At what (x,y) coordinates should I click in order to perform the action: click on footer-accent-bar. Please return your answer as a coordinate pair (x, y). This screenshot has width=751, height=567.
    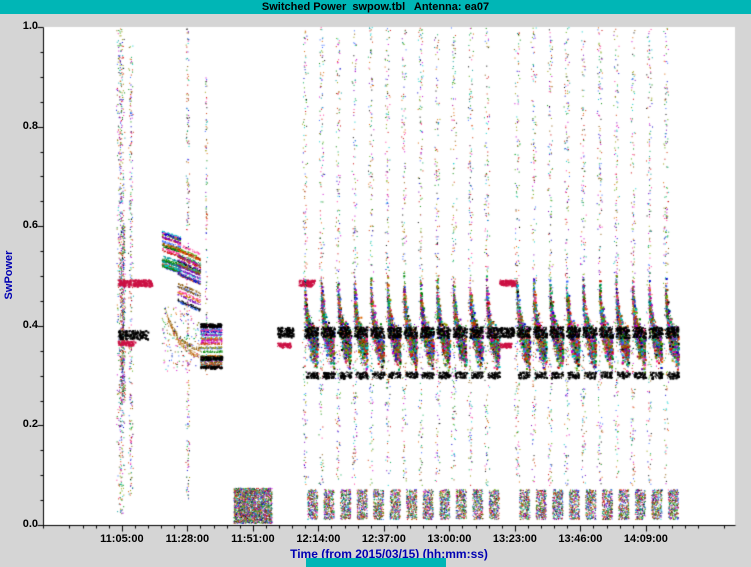
    Looking at the image, I should click on (375, 562).